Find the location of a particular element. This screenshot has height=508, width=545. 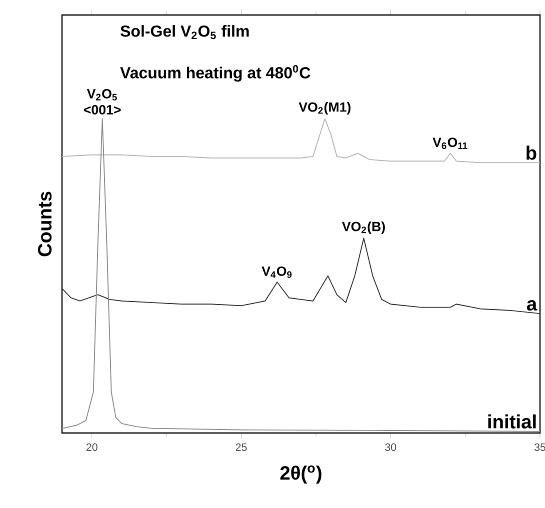

text: Sol-Gel V$_{2}$O$_{5}$ film is located at coordinates (184, 32).